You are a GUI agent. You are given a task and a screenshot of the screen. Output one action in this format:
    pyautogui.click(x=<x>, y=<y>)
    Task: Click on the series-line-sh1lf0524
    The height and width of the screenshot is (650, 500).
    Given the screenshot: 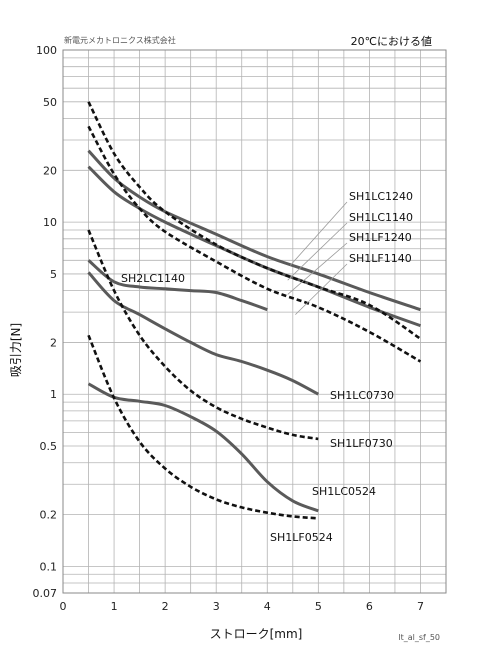 What is the action you would take?
    pyautogui.click(x=203, y=427)
    